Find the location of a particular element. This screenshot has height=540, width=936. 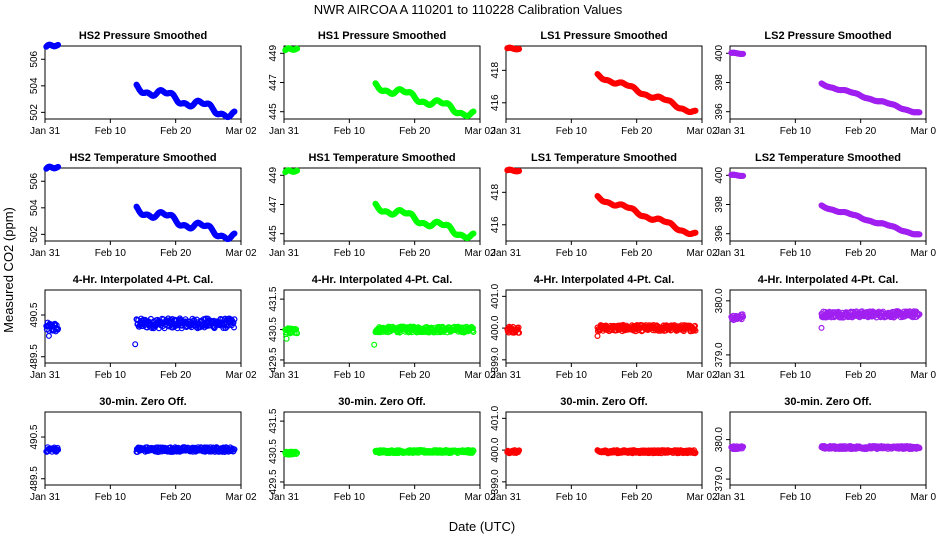

y-tick-label: 380.0 is located at coordinates (719, 300).